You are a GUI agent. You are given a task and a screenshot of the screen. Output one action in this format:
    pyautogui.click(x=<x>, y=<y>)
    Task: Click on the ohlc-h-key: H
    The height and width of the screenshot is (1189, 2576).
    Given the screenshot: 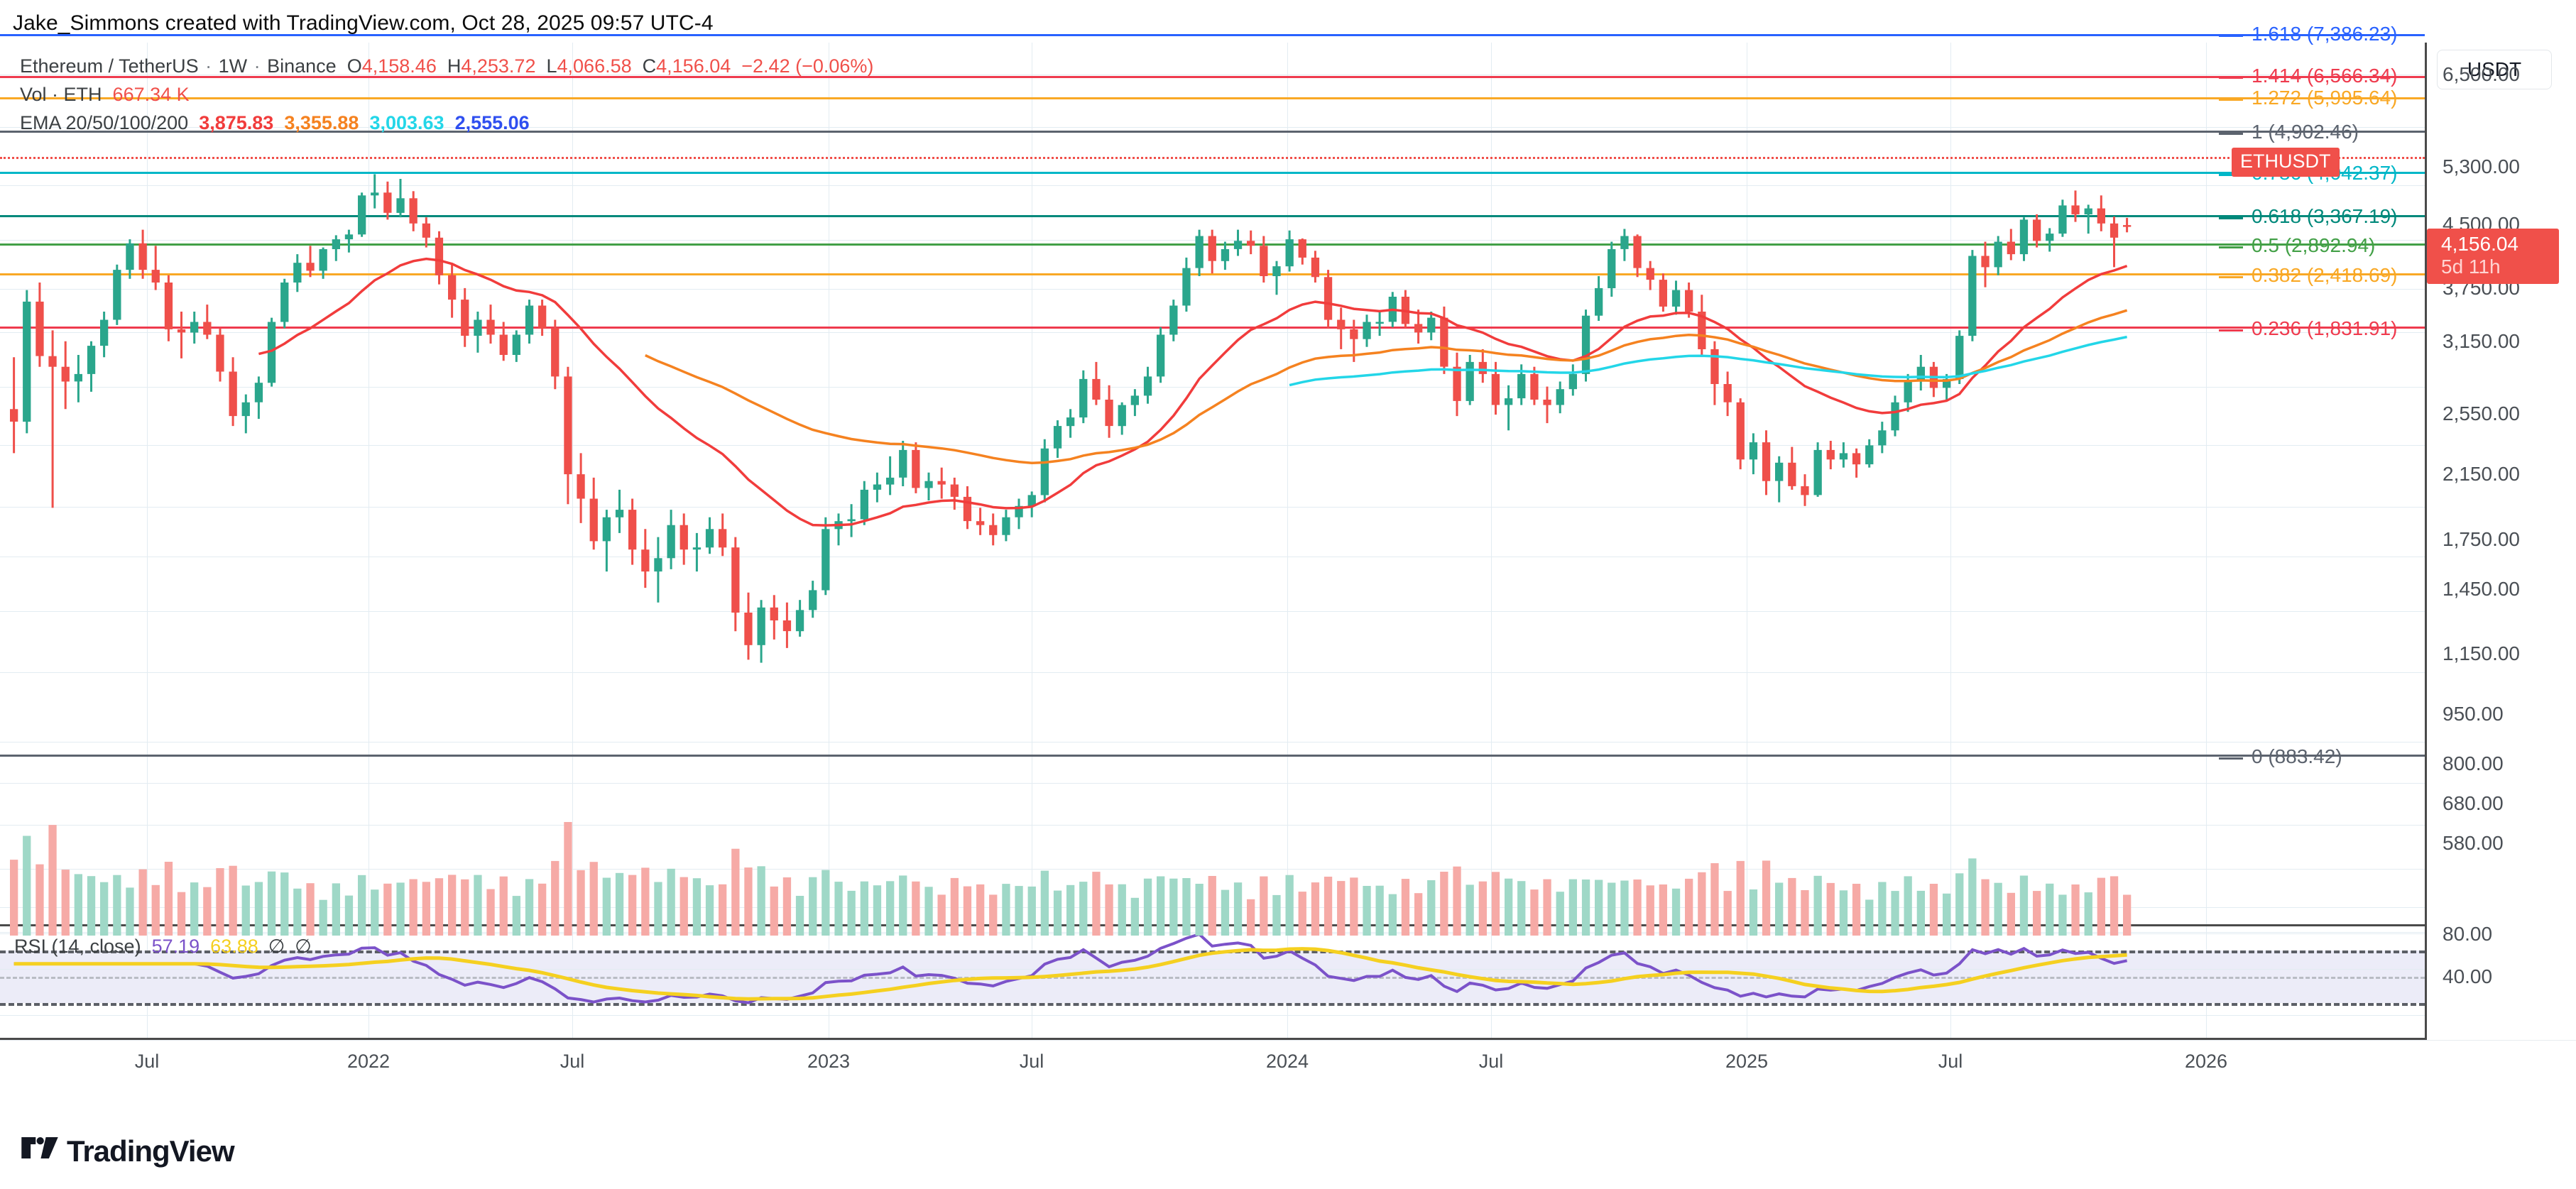 What is the action you would take?
    pyautogui.click(x=454, y=66)
    